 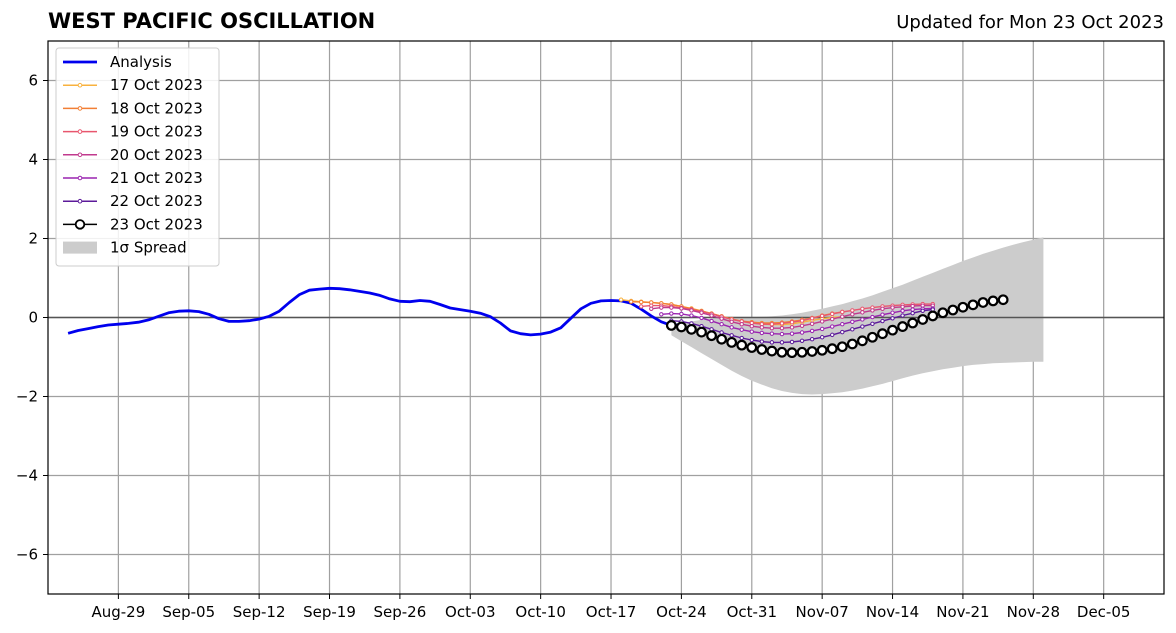 I want to click on legend-label: 19 Oct 2023, so click(x=156, y=132).